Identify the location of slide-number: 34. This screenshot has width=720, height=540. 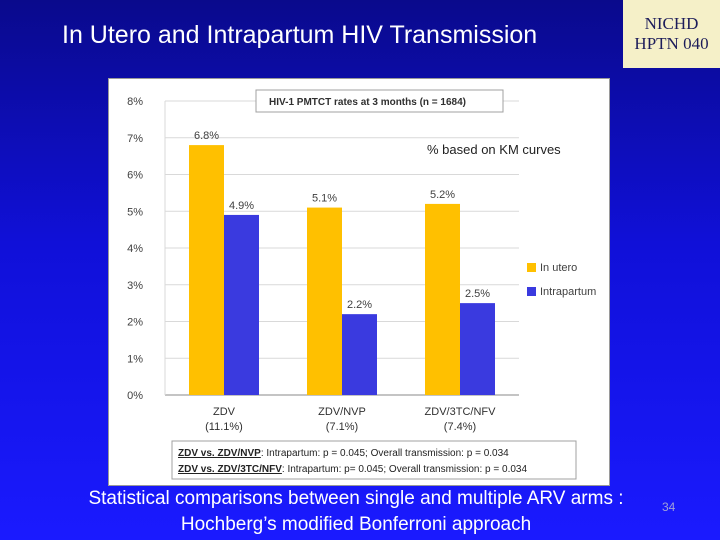
(669, 507).